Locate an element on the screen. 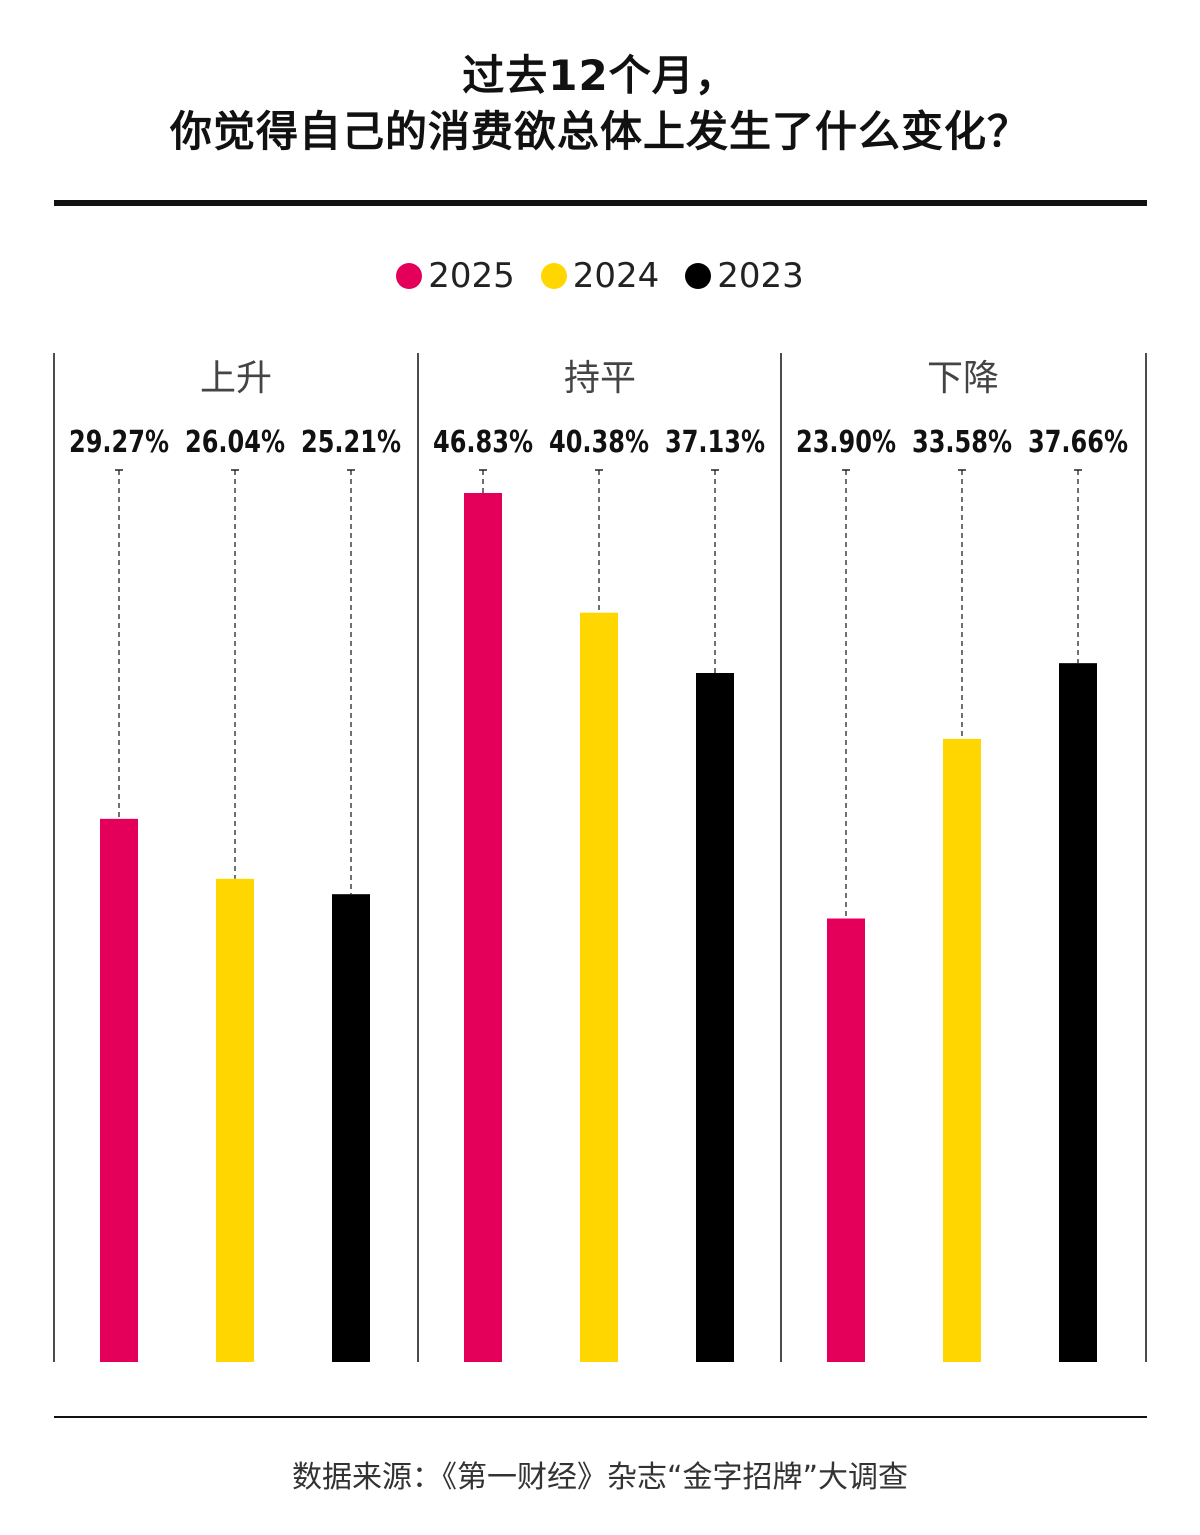  value-label-2025-0: 29.27% is located at coordinates (119, 442).